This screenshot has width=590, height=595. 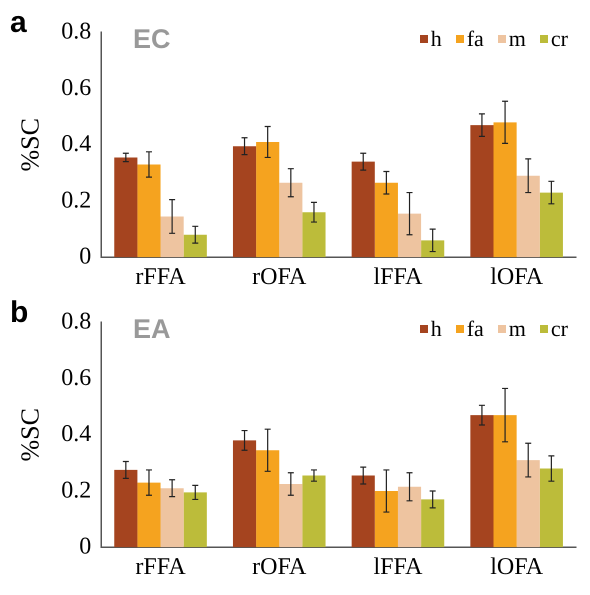 What do you see at coordinates (19, 313) in the screenshot?
I see `chart-title: b` at bounding box center [19, 313].